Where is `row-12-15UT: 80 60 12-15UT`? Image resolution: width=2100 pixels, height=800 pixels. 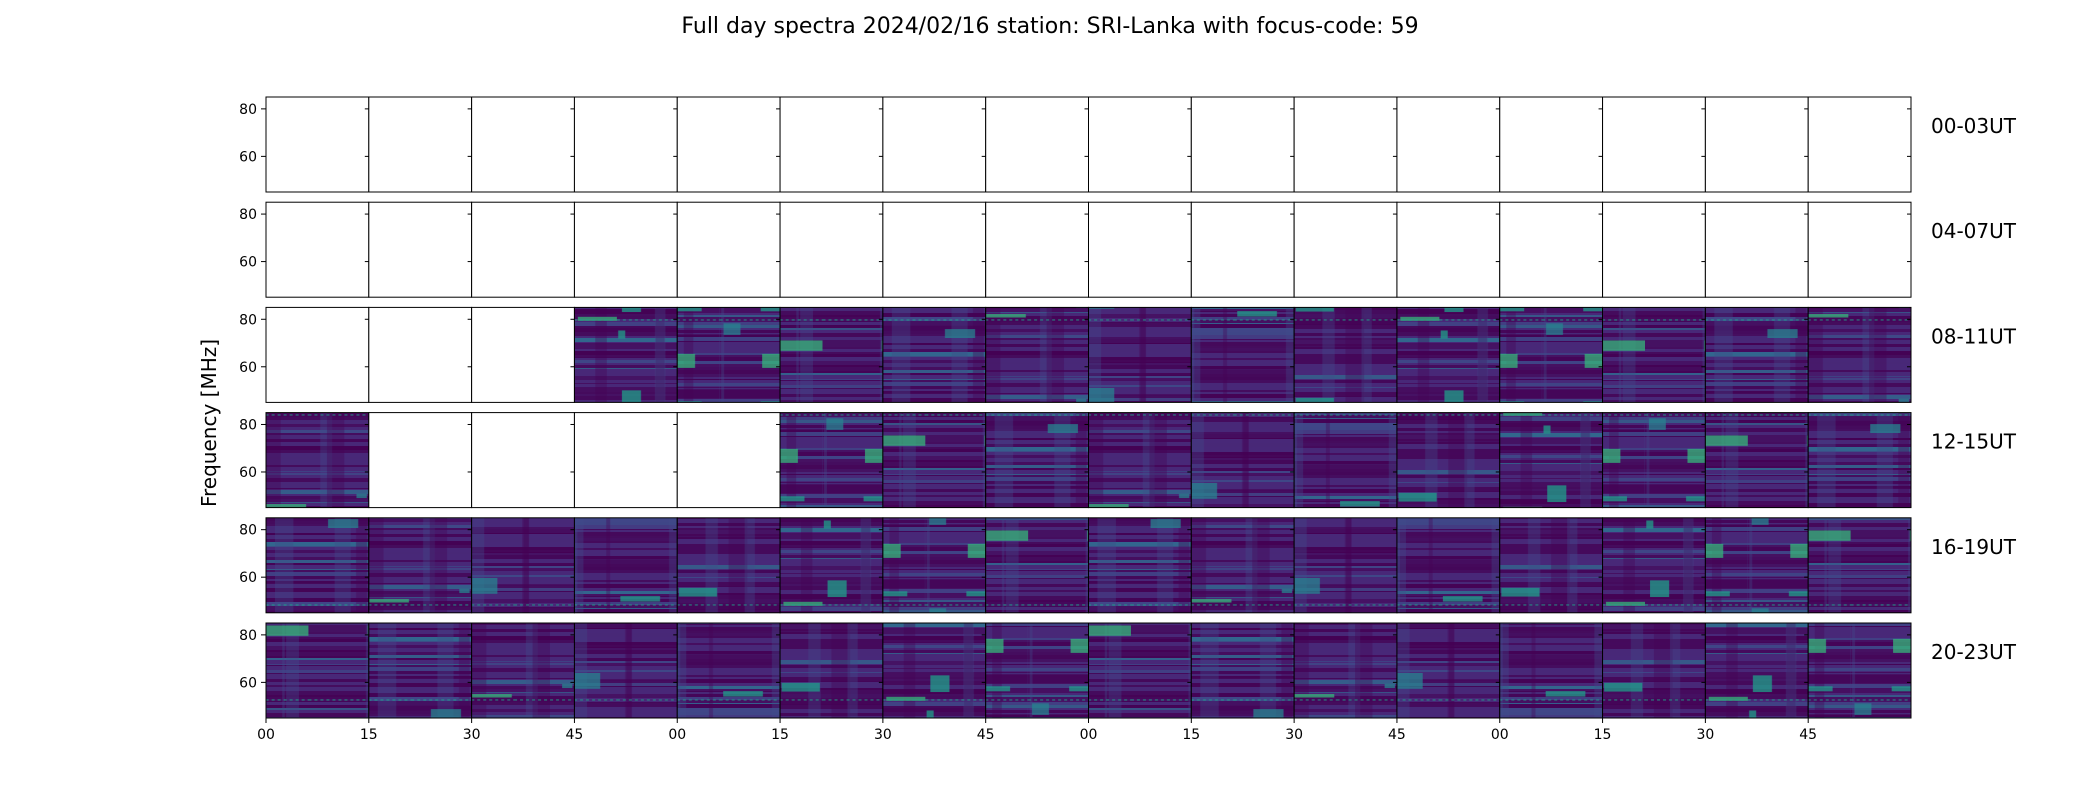
row-12-15UT: 80 60 12-15UT is located at coordinates (1128, 460).